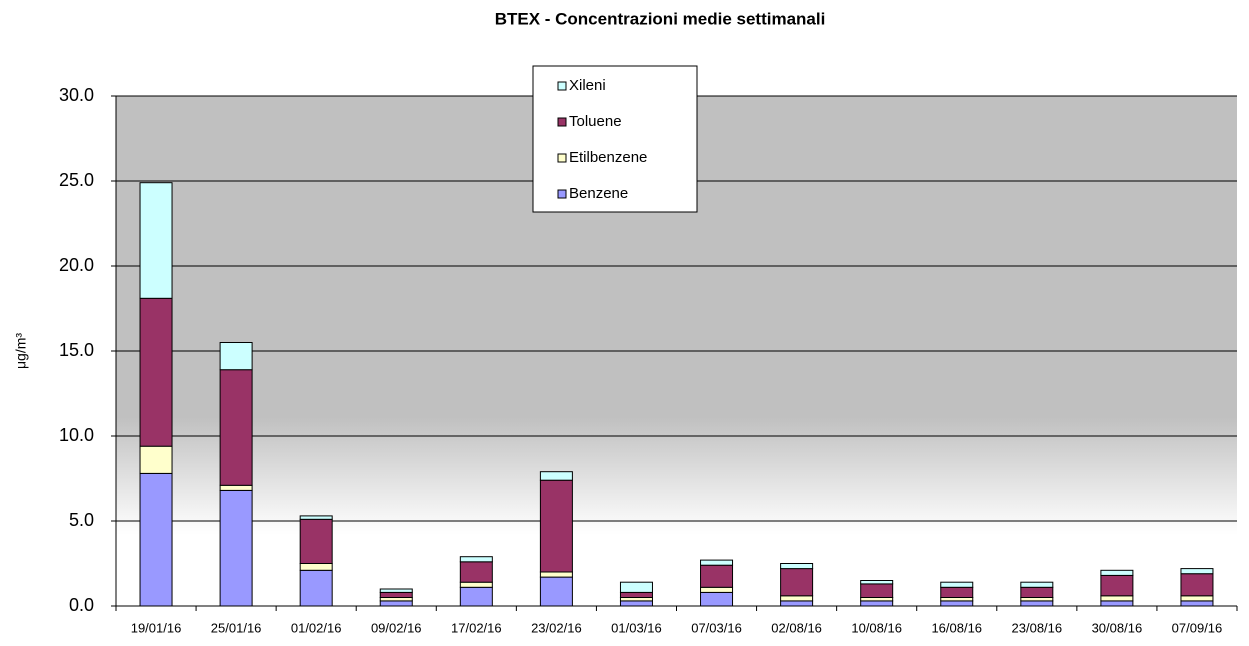 This screenshot has height=646, width=1249. I want to click on x-tick-label: 01/02/16, so click(316, 627).